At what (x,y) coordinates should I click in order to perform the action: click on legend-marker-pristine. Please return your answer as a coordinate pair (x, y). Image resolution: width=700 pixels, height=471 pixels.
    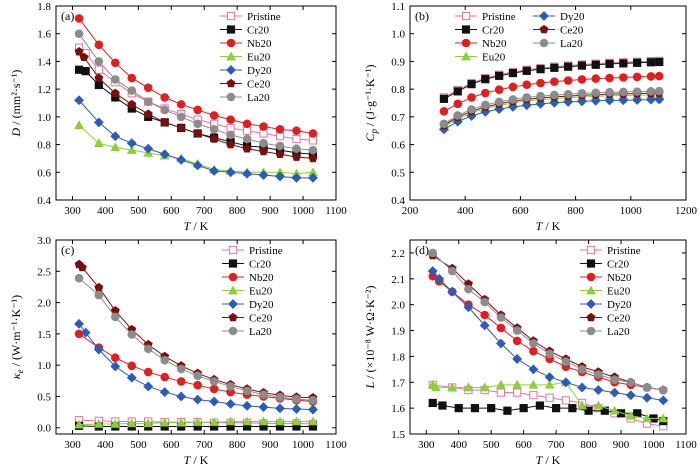
    Looking at the image, I should click on (233, 250).